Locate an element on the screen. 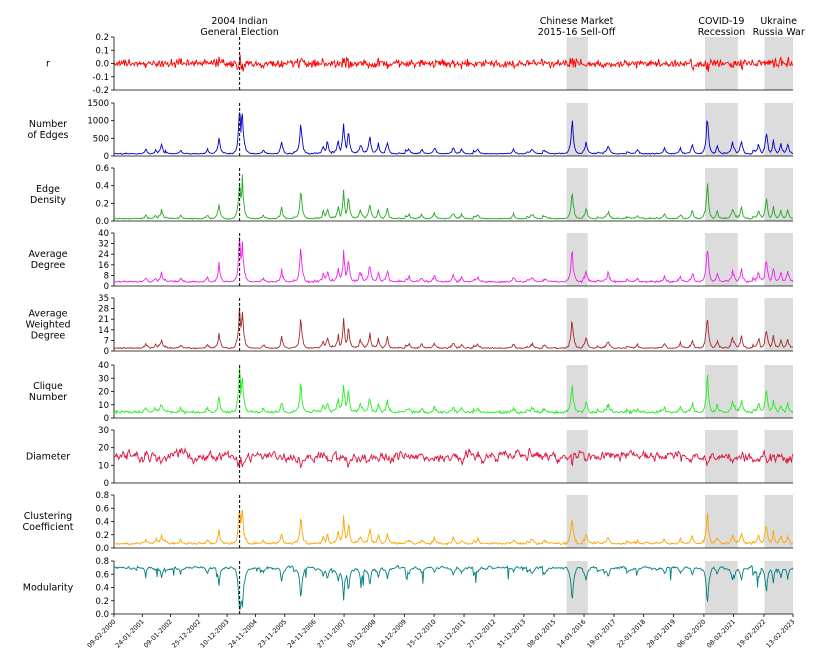 Image resolution: width=831 pixels, height=670 pixels. annotation-label: Russia War is located at coordinates (779, 32).